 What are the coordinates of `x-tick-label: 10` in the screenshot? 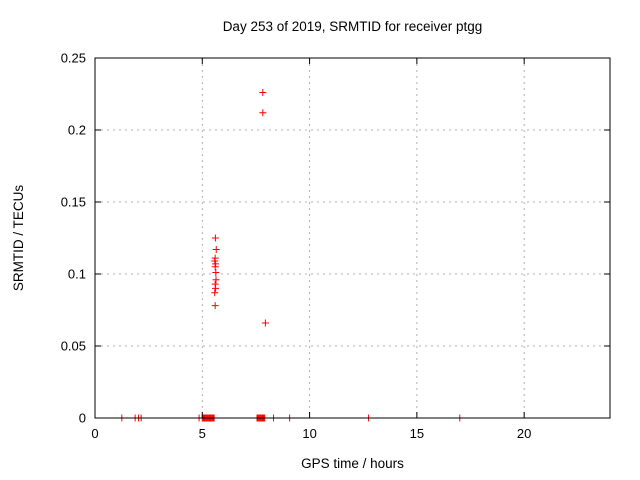 It's located at (309, 433).